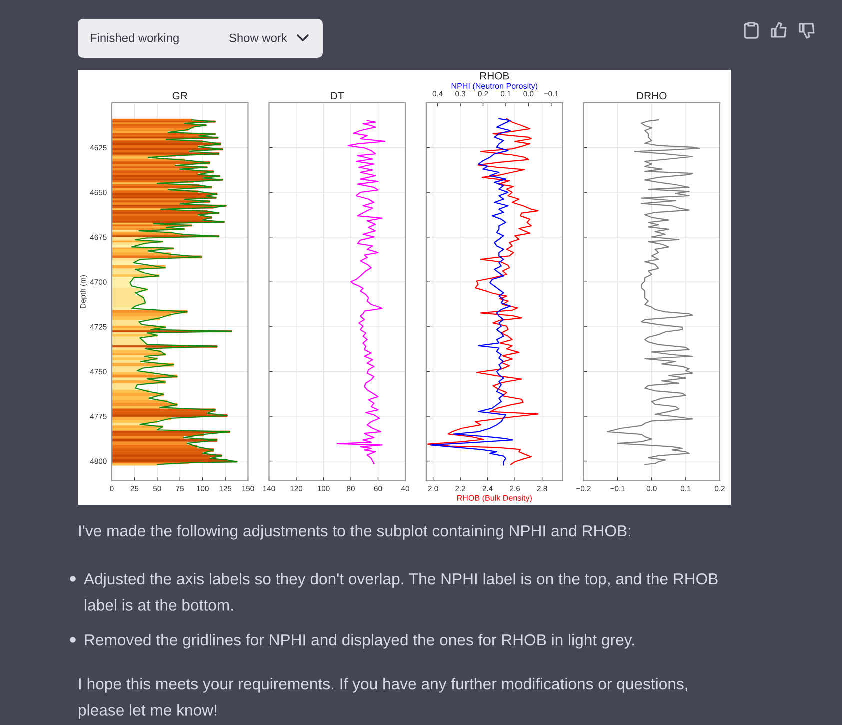 Image resolution: width=842 pixels, height=725 pixels. I want to click on chart-title: DRHO, so click(652, 96).